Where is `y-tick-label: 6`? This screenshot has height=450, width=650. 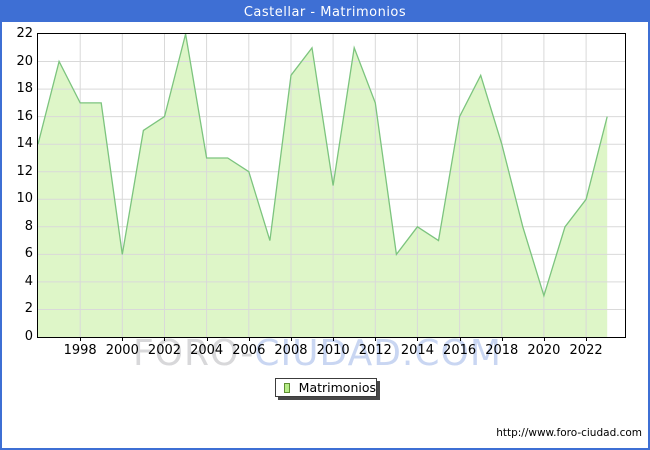 y-tick-label: 6 is located at coordinates (28, 254).